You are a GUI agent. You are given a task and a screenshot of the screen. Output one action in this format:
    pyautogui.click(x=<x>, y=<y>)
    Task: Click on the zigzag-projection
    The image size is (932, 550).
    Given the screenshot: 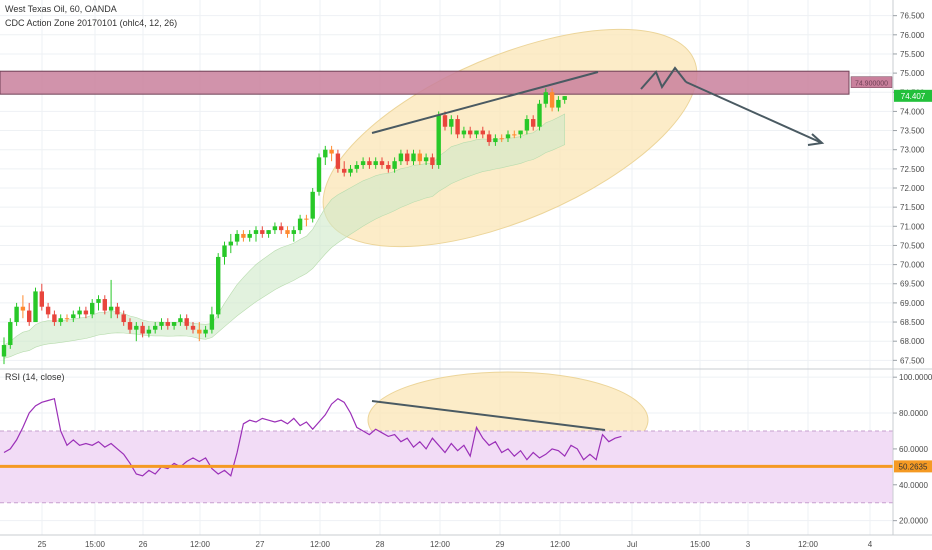 What is the action you would take?
    pyautogui.click(x=663, y=78)
    